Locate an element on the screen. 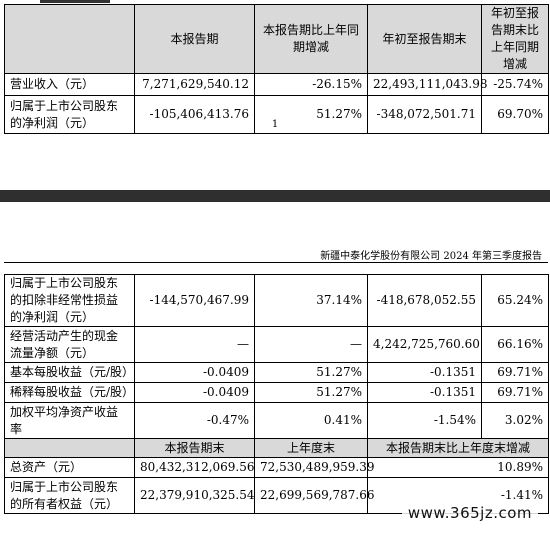 This screenshot has width=550, height=533. page-break-band is located at coordinates (275, 196).